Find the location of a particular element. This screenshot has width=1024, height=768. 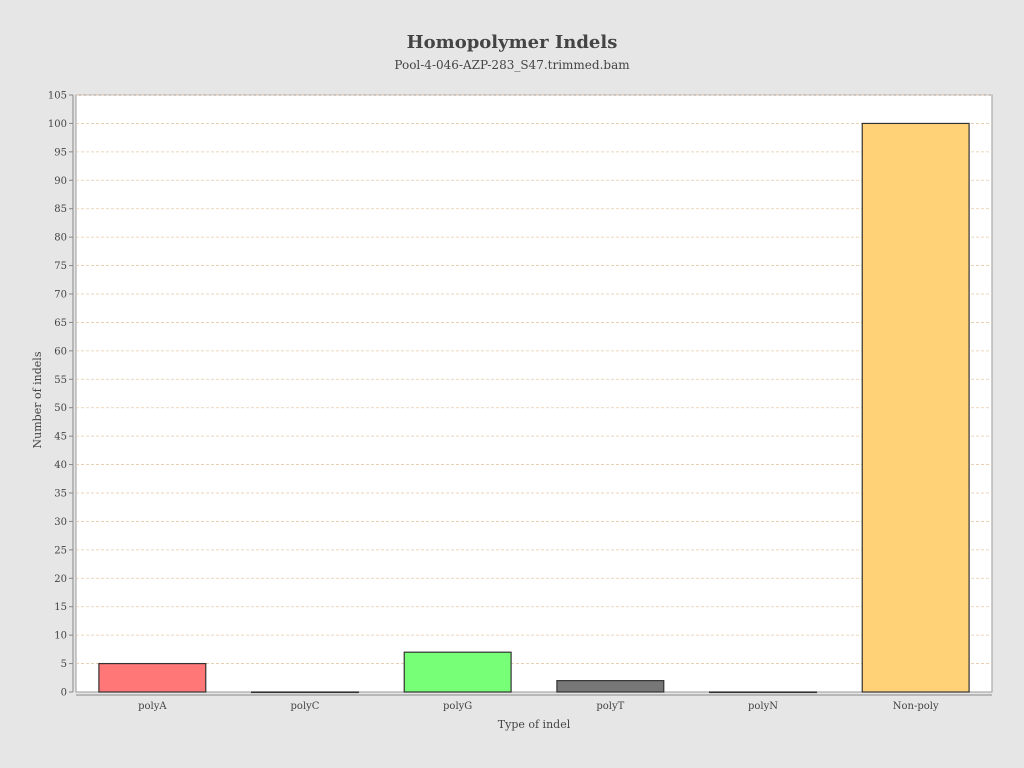

bar-polyn is located at coordinates (763, 692).